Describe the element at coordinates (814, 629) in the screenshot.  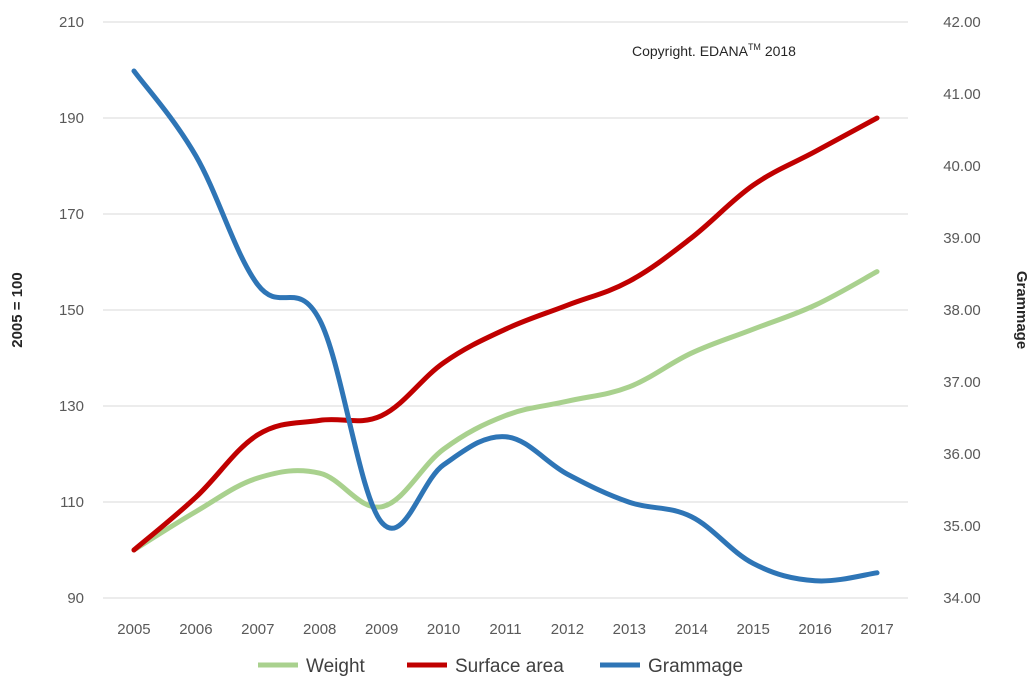
I see `x-tick-label: 2016` at that location.